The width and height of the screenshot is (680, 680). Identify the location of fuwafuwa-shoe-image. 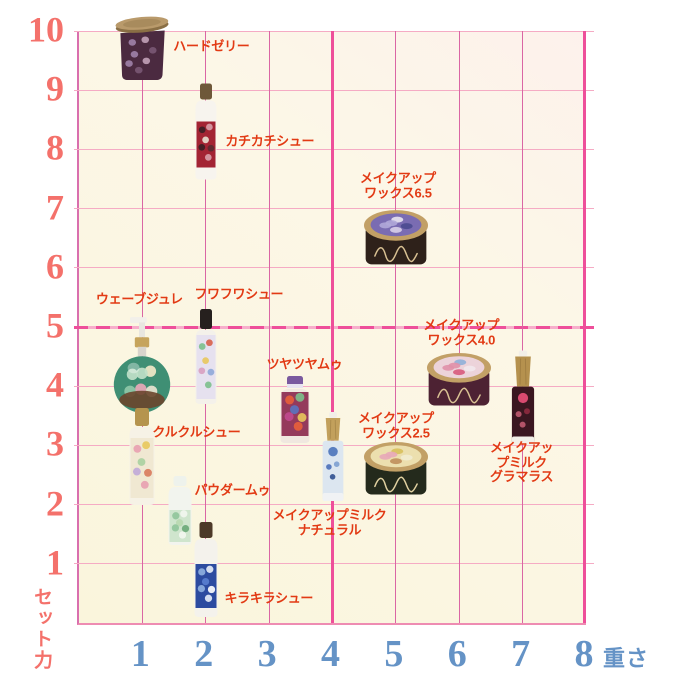
(206, 356).